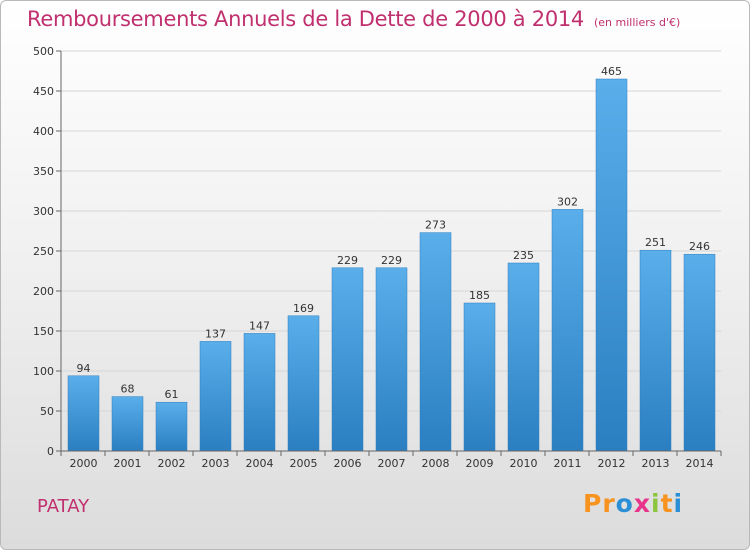  What do you see at coordinates (43, 211) in the screenshot?
I see `y-tick-label: 300` at bounding box center [43, 211].